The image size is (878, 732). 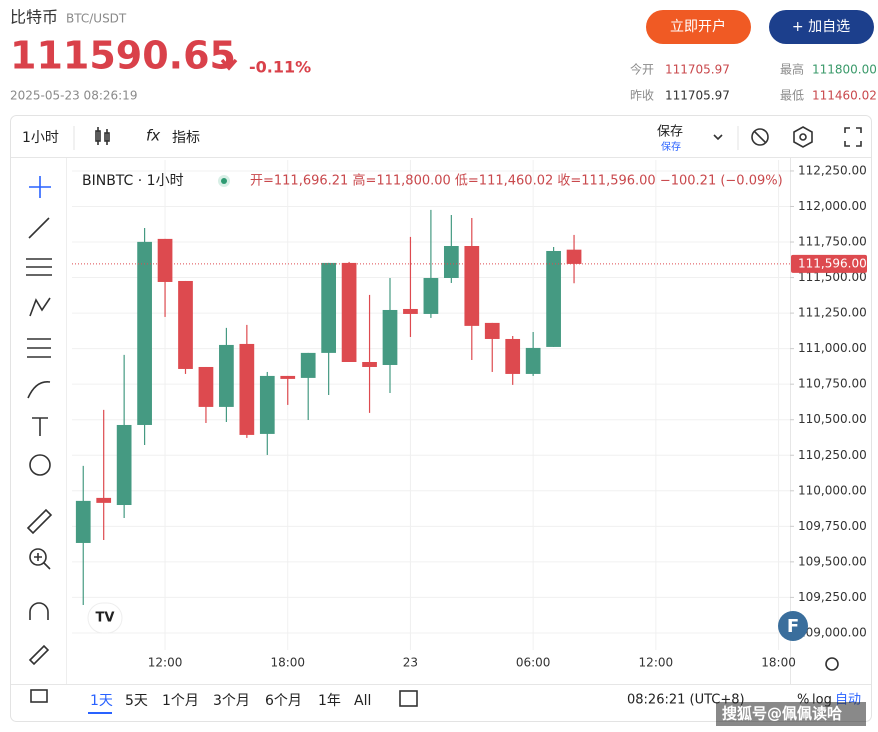 What do you see at coordinates (778, 663) in the screenshot?
I see `x-tick-label: 18:00` at bounding box center [778, 663].